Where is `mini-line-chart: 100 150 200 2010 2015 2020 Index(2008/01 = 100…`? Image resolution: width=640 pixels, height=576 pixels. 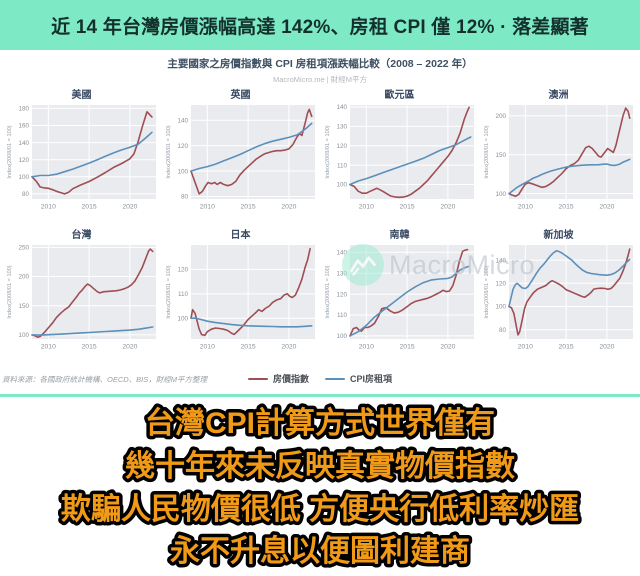
mini-line-chart: 100 150 200 2010 2015 2020 Index(2008/01 = 100… is located at coordinates (558, 158).